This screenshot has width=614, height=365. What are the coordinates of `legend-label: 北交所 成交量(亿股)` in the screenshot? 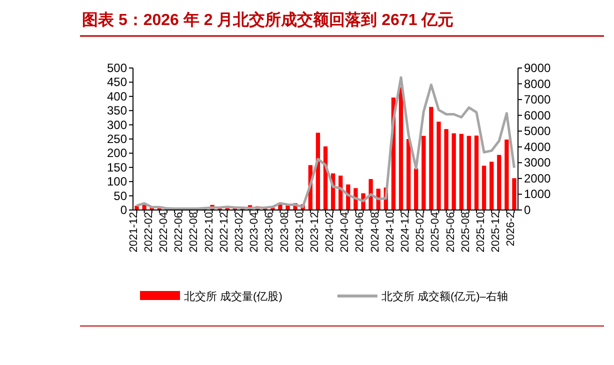 It's located at (233, 296).